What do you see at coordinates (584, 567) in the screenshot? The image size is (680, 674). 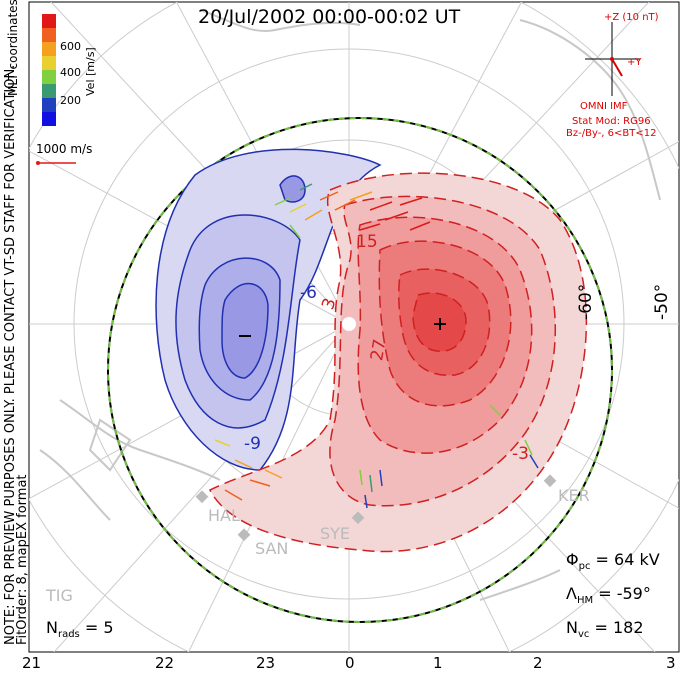 I see `phi-pc-sub: pc` at bounding box center [584, 567].